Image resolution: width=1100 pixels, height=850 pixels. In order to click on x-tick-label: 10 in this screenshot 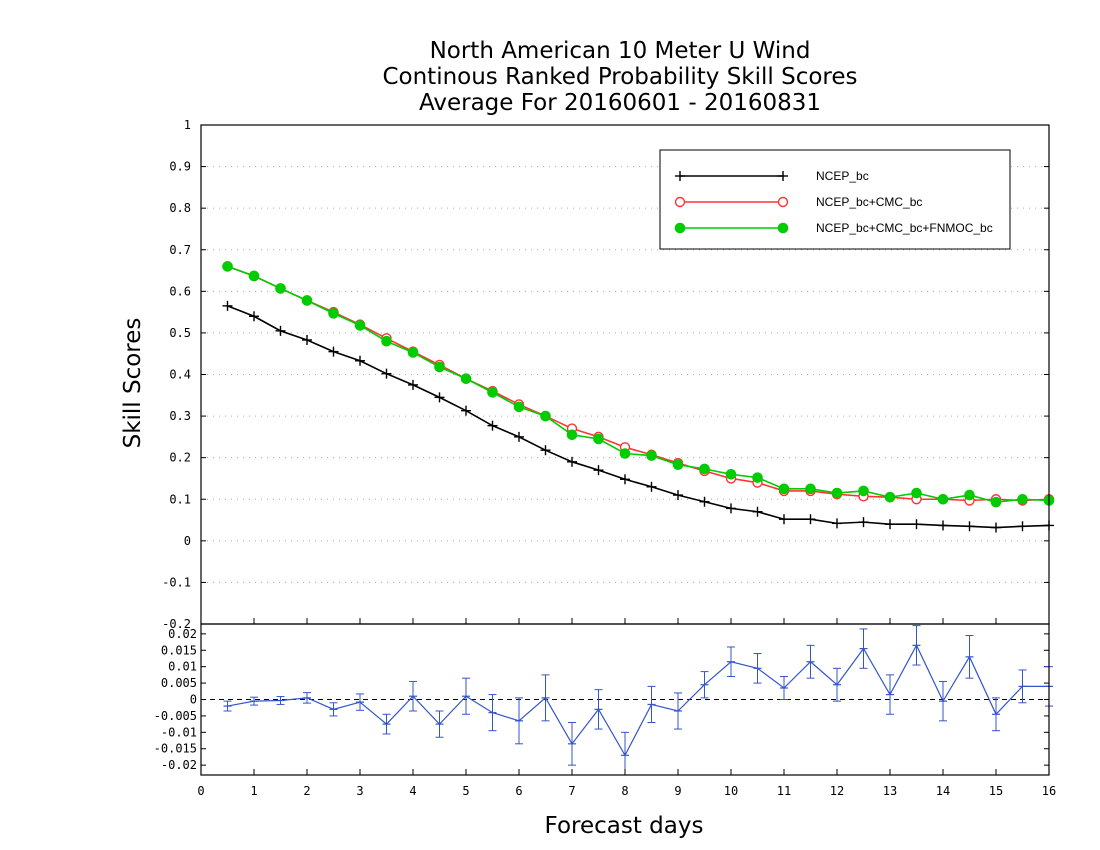, I will do `click(731, 791)`.